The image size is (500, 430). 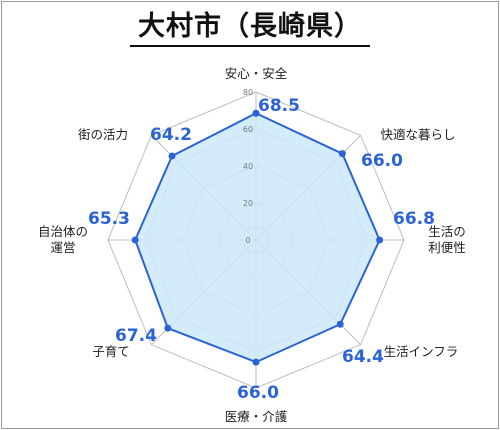 I want to click on tick-label: 20, so click(x=248, y=203).